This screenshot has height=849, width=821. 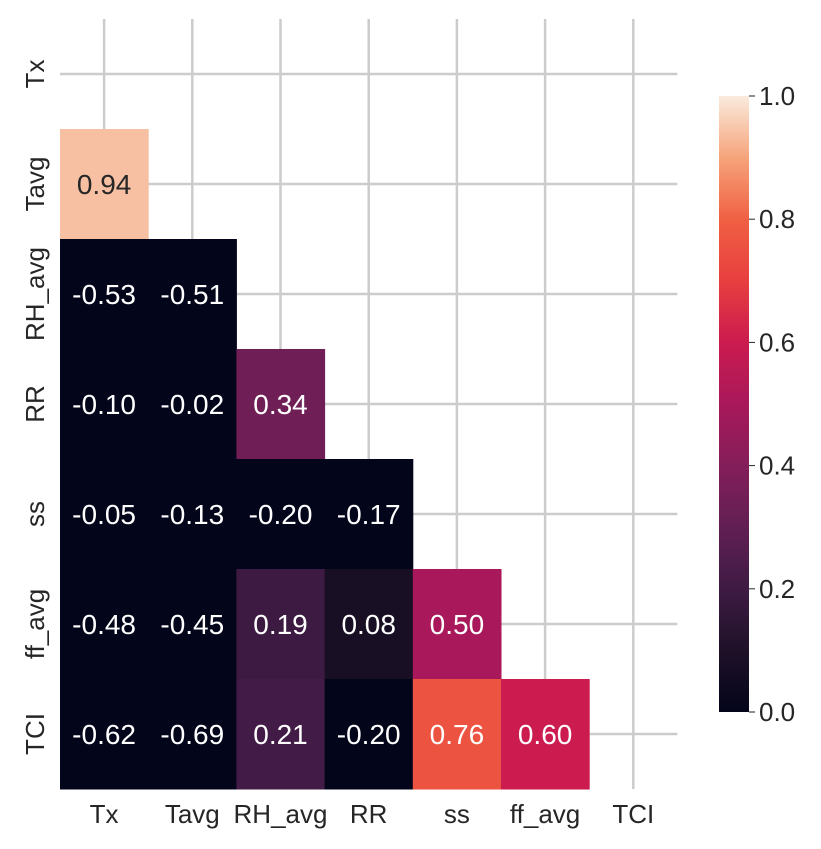 What do you see at coordinates (777, 712) in the screenshot?
I see `colorbar-tick-label: 0.0` at bounding box center [777, 712].